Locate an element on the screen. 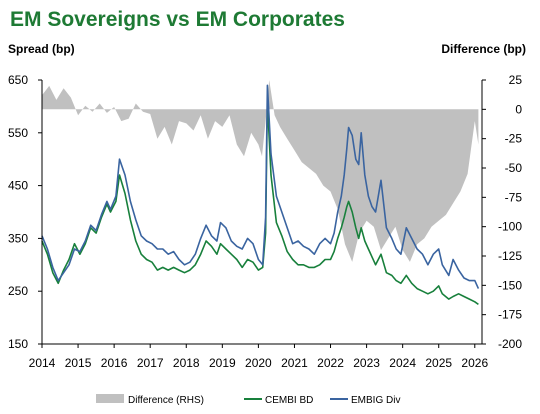 The width and height of the screenshot is (540, 414). x-tick-label: 2015 is located at coordinates (78, 363).